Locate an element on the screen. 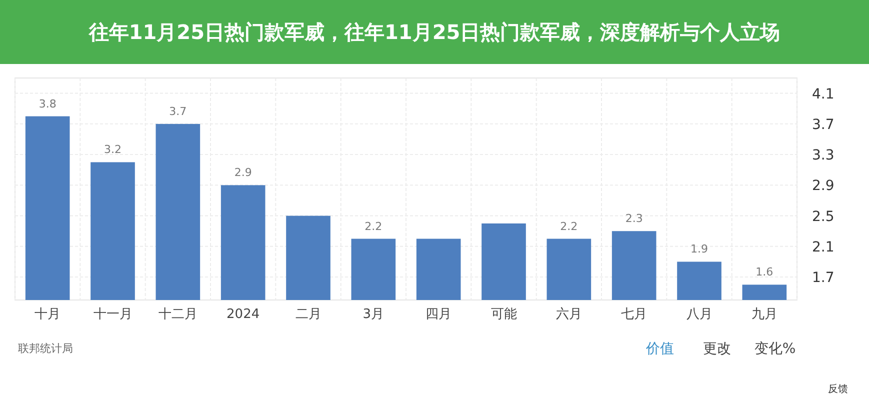  data-label: 3.7 is located at coordinates (178, 111).